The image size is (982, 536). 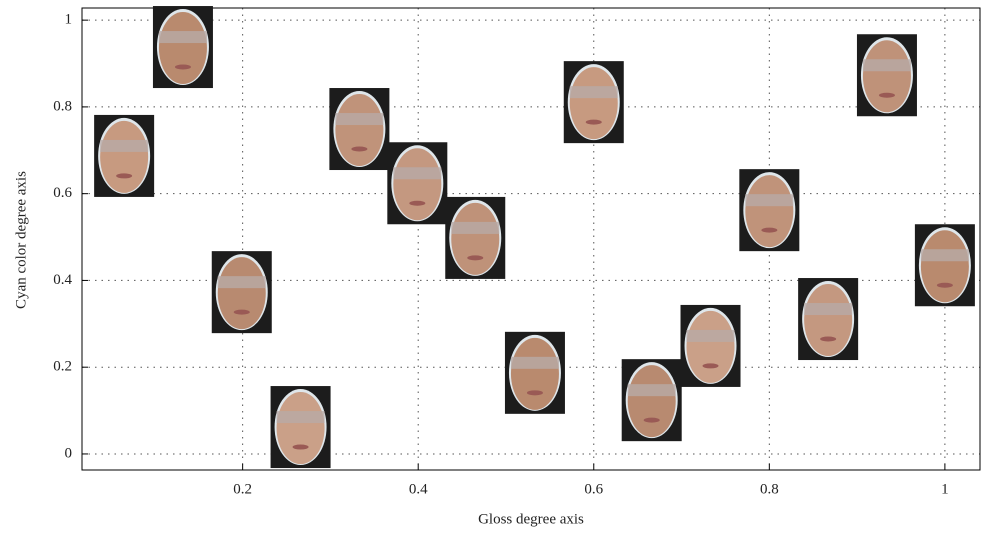 What do you see at coordinates (69, 453) in the screenshot?
I see `y-tick-label: 0` at bounding box center [69, 453].